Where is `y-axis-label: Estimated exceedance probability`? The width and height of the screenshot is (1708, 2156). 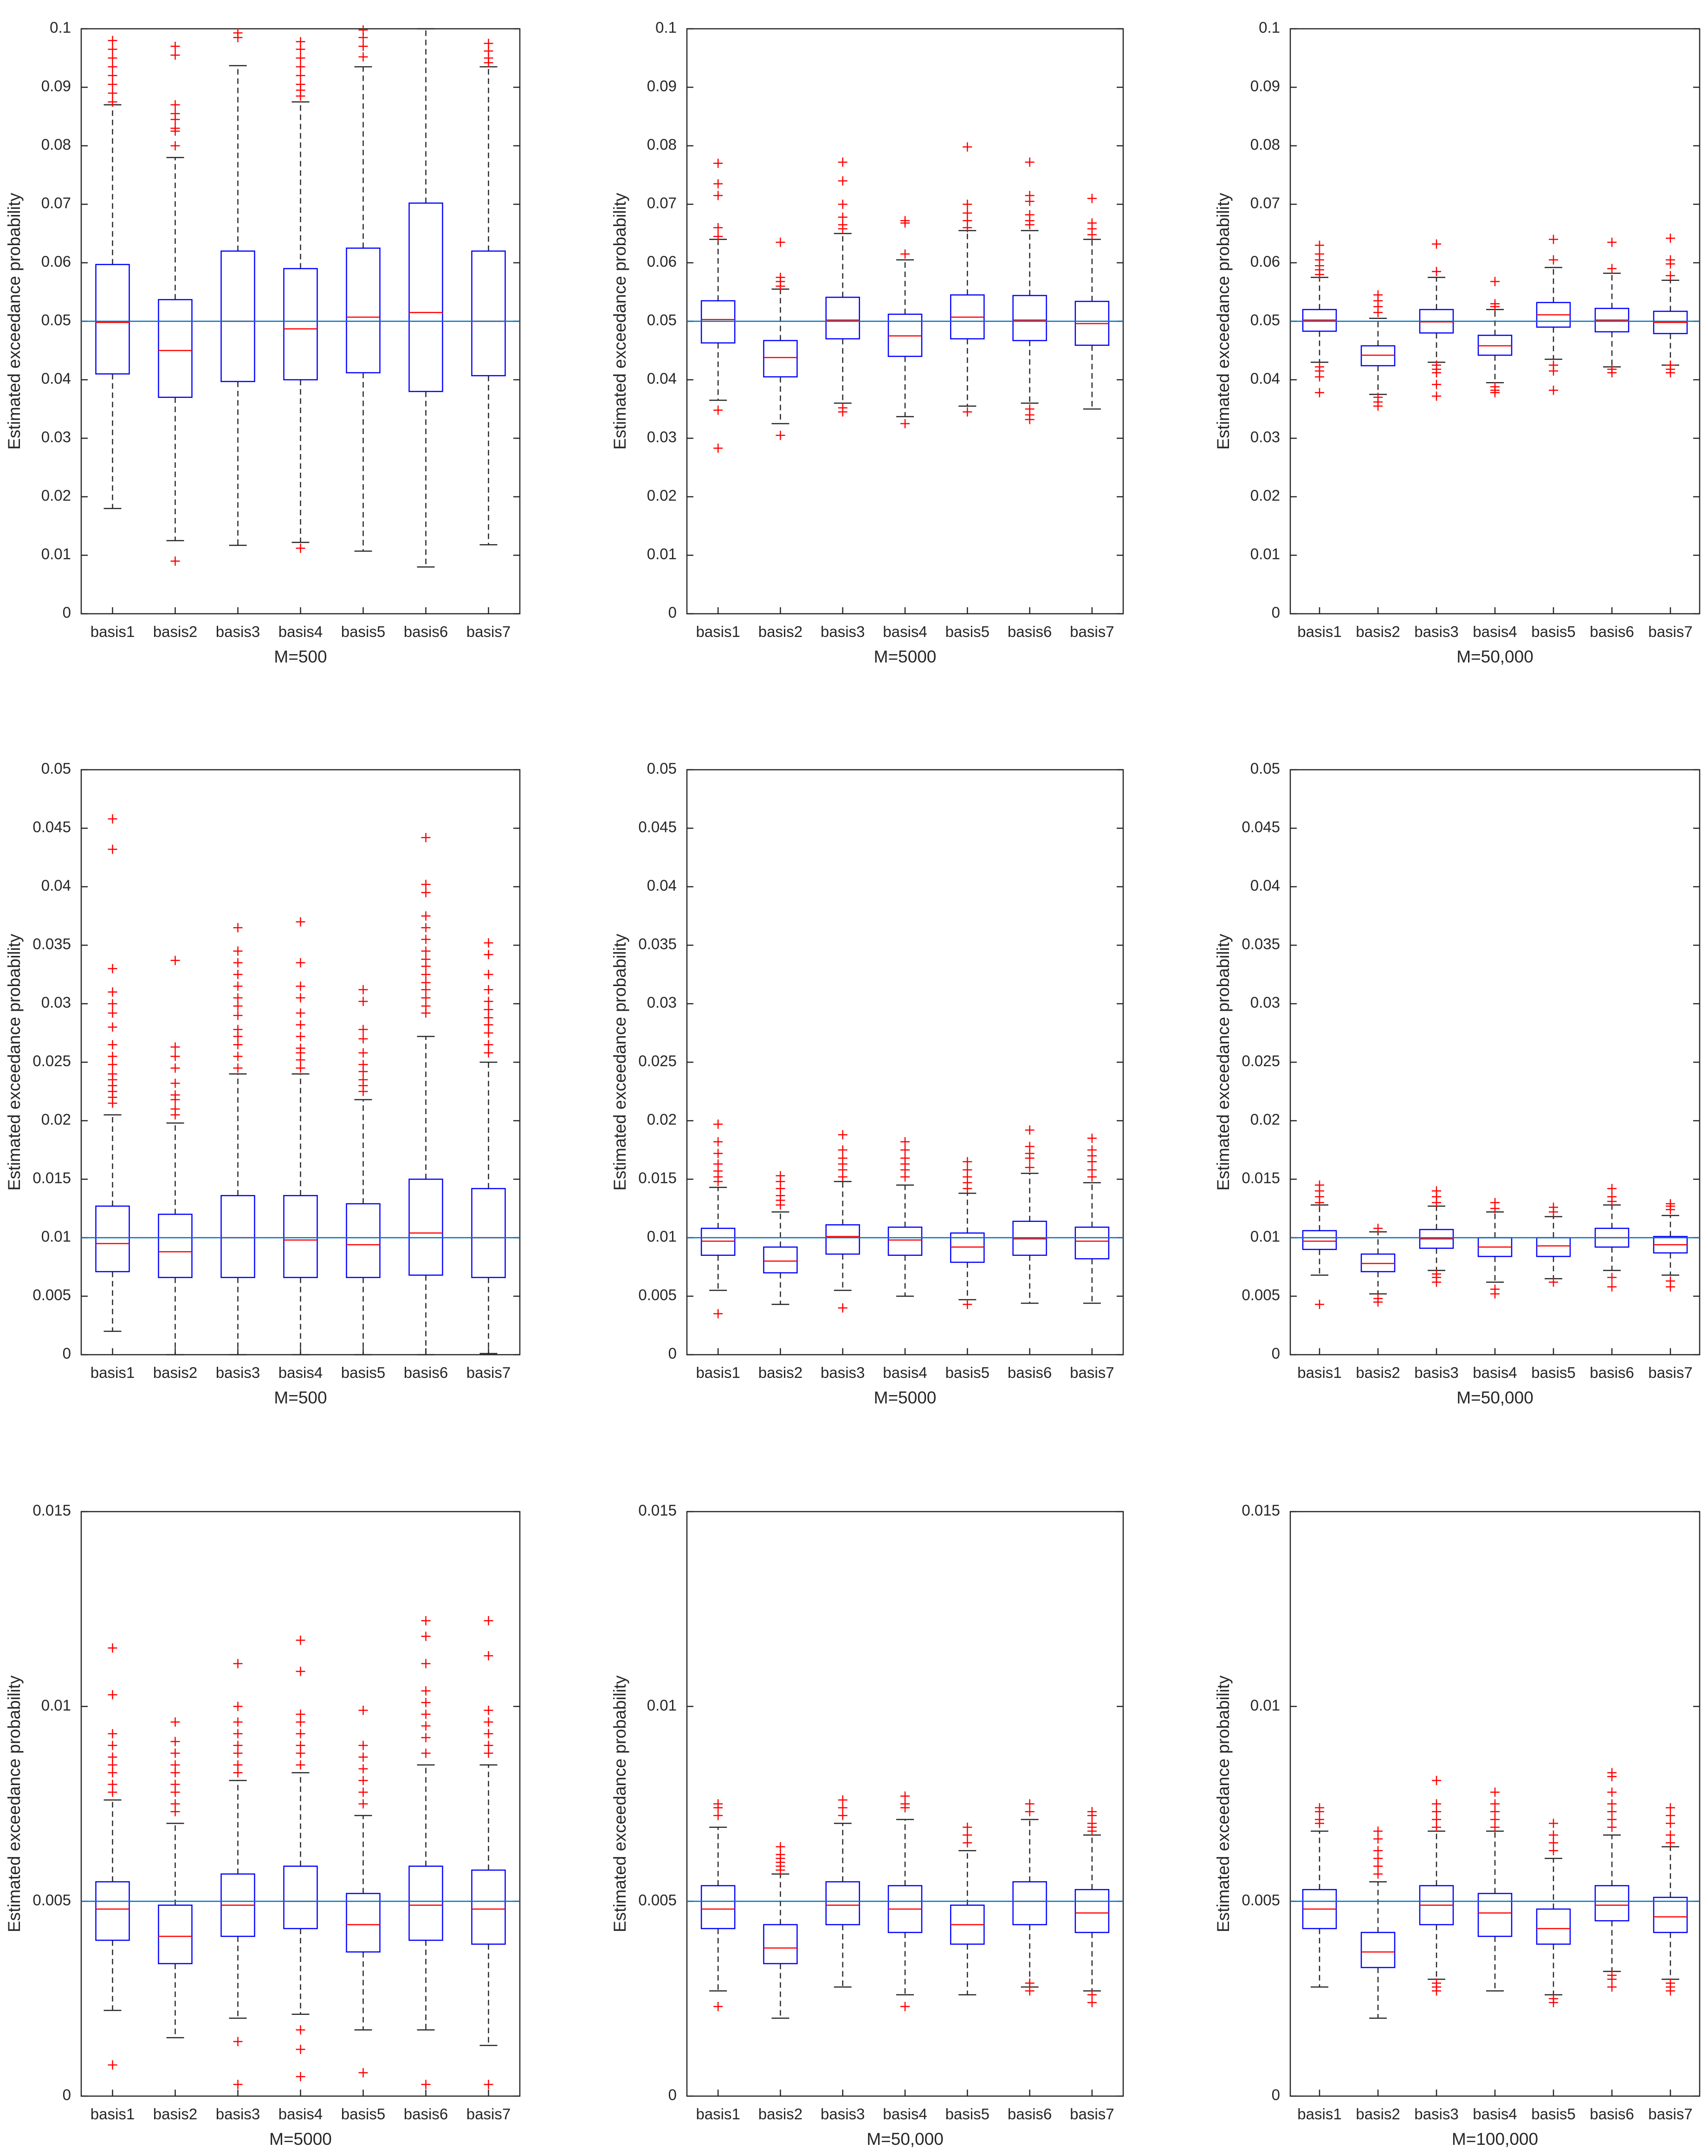 y-axis-label: Estimated exceedance probability is located at coordinates (14, 1803).